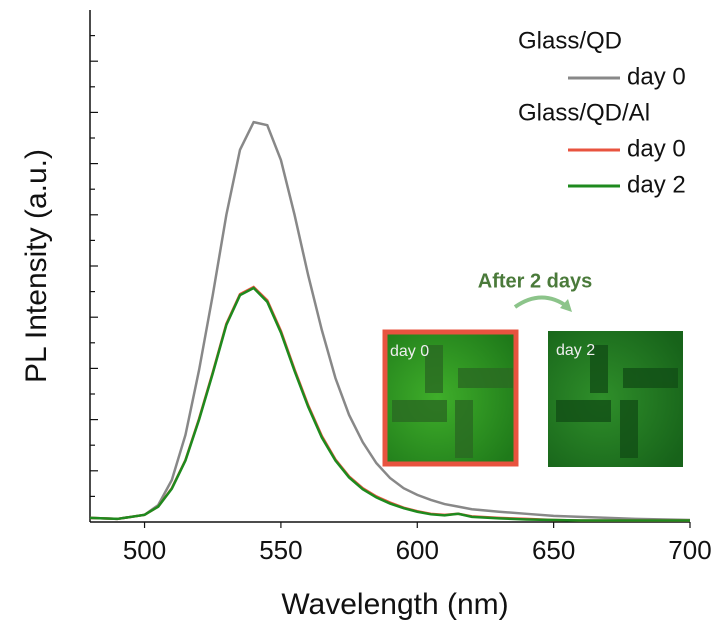 The width and height of the screenshot is (728, 638). I want to click on inset-label: day 2, so click(575, 350).